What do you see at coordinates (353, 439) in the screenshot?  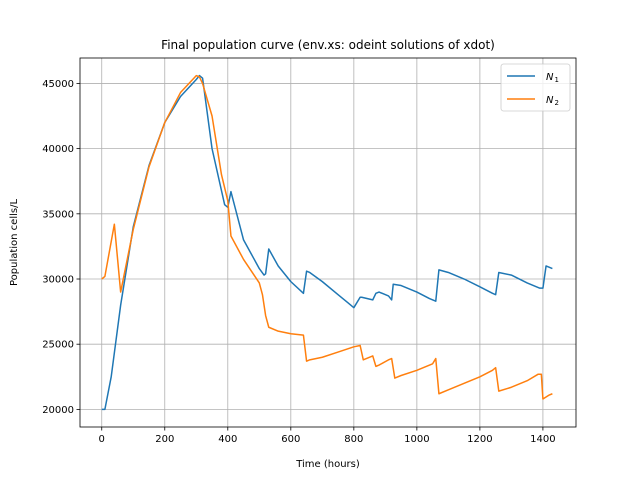 I see `x-tick-label: 800` at bounding box center [353, 439].